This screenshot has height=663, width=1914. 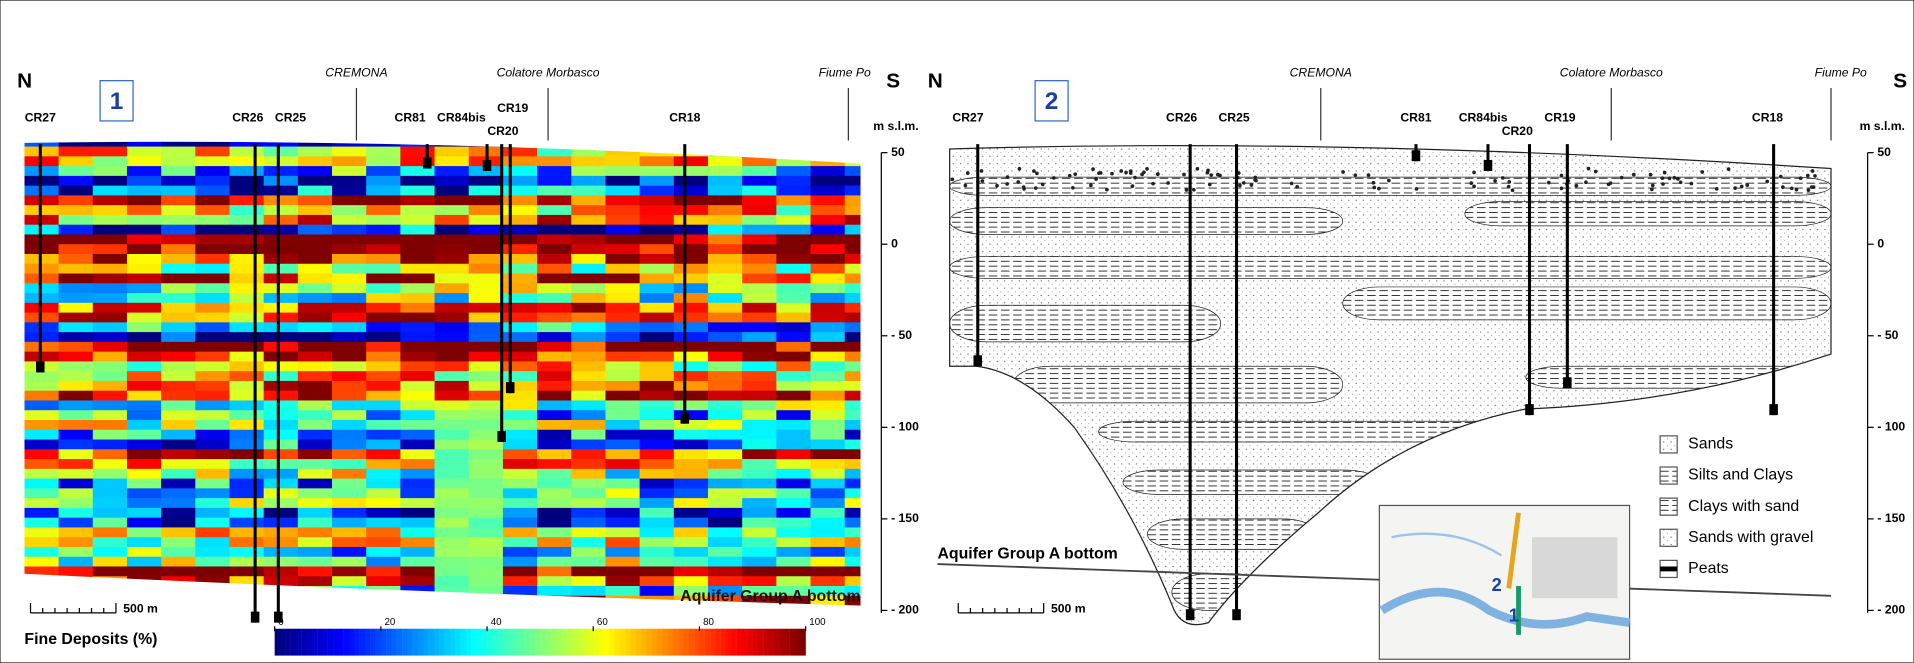 What do you see at coordinates (1647, 214) in the screenshot?
I see `silt-clay-lens` at bounding box center [1647, 214].